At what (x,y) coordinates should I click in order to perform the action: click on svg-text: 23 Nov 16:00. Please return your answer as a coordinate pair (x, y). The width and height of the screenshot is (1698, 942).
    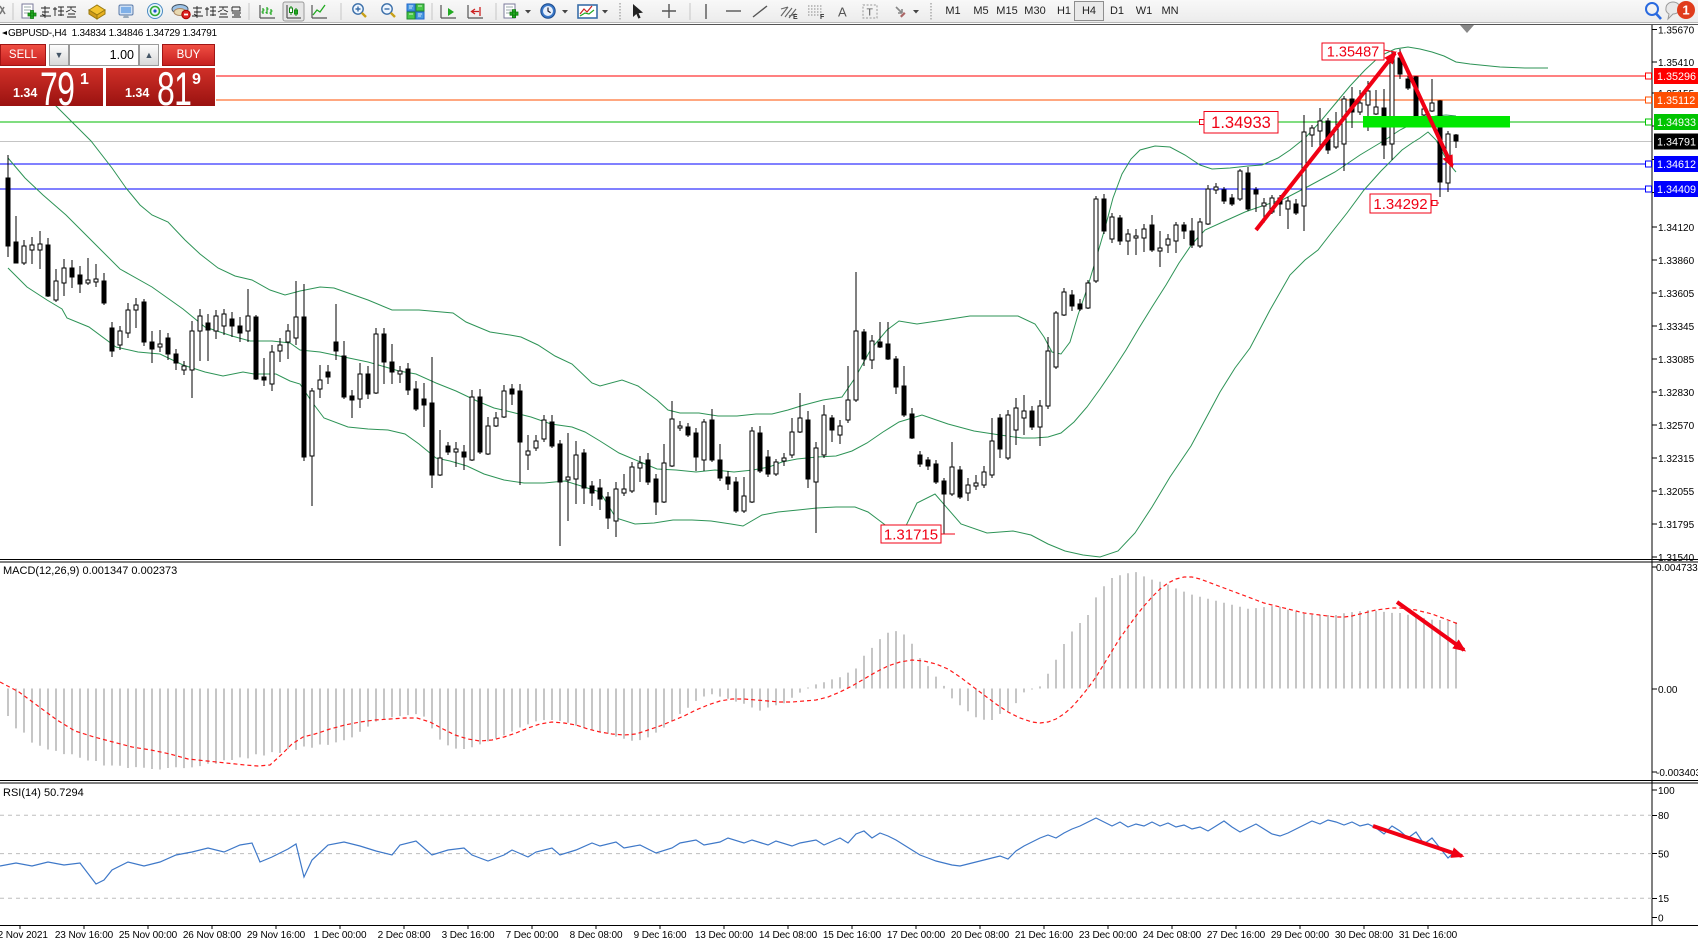
    Looking at the image, I should click on (84, 935).